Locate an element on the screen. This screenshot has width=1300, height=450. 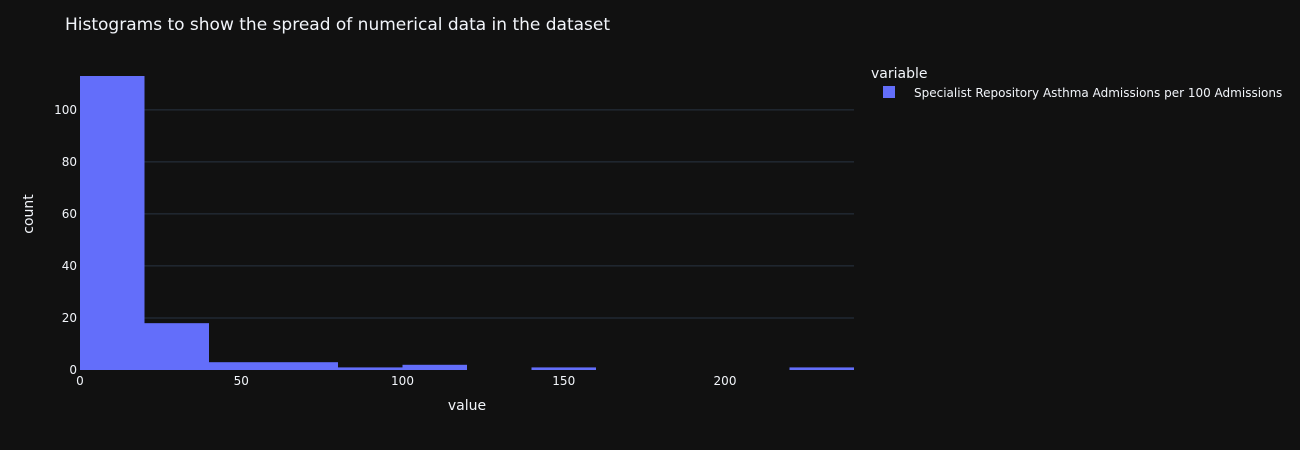
x-tick-label: 150 is located at coordinates (563, 381).